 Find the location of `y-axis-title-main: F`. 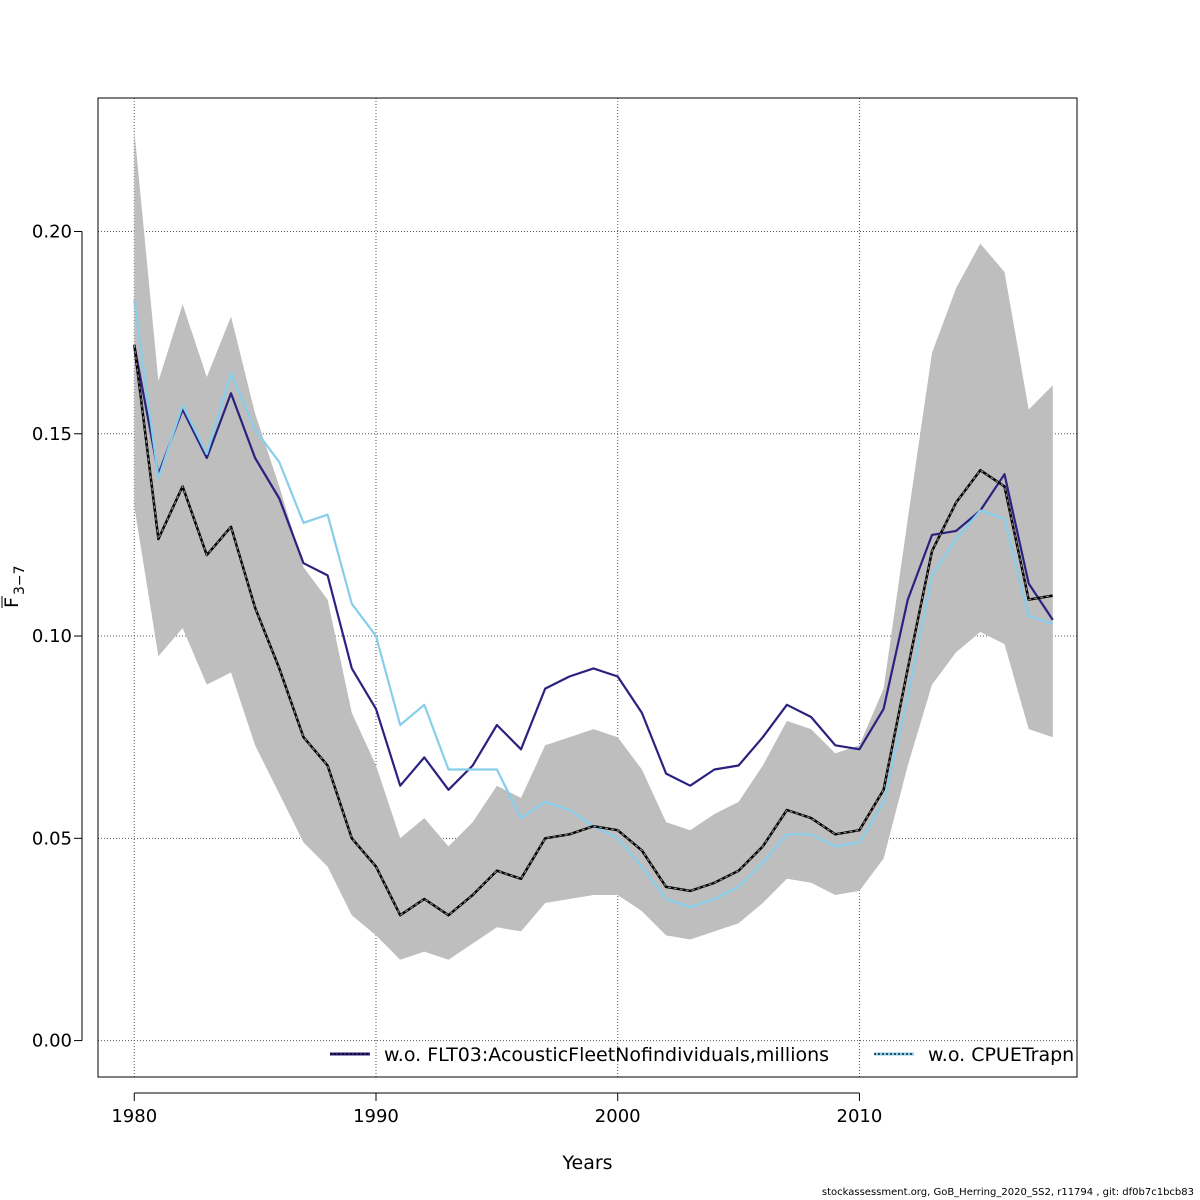

y-axis-title-main: F is located at coordinates (12, 602).